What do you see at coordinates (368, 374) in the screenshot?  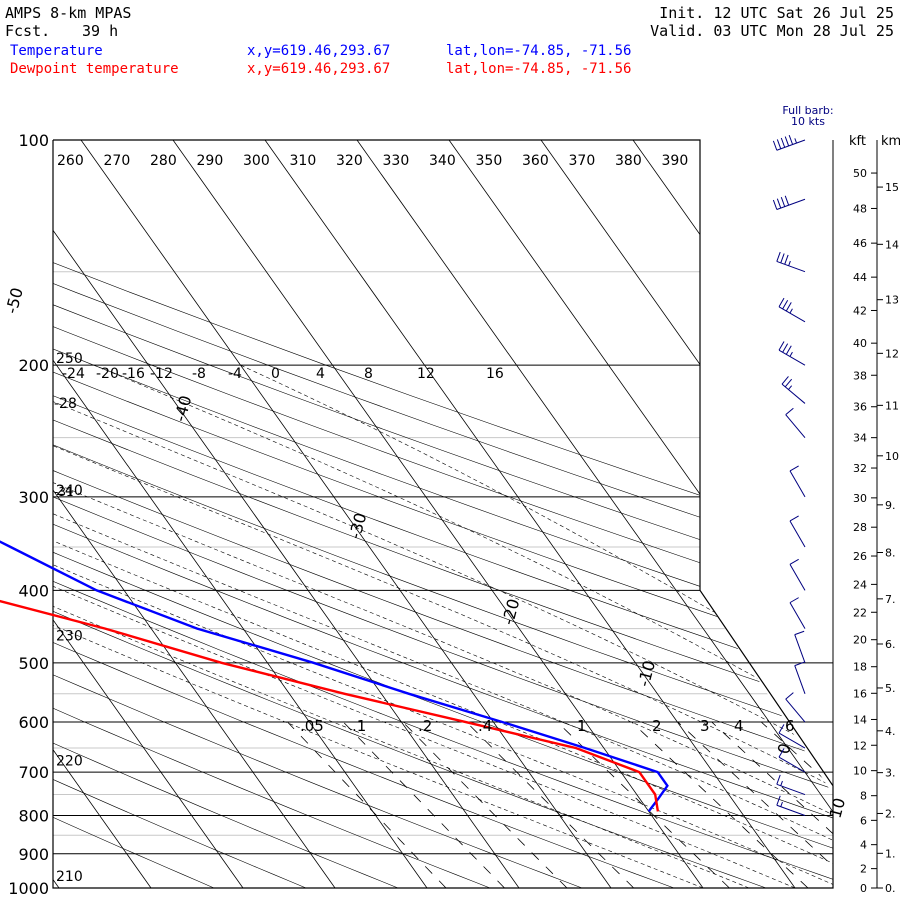 I see `upper-ratio-label: 8` at bounding box center [368, 374].